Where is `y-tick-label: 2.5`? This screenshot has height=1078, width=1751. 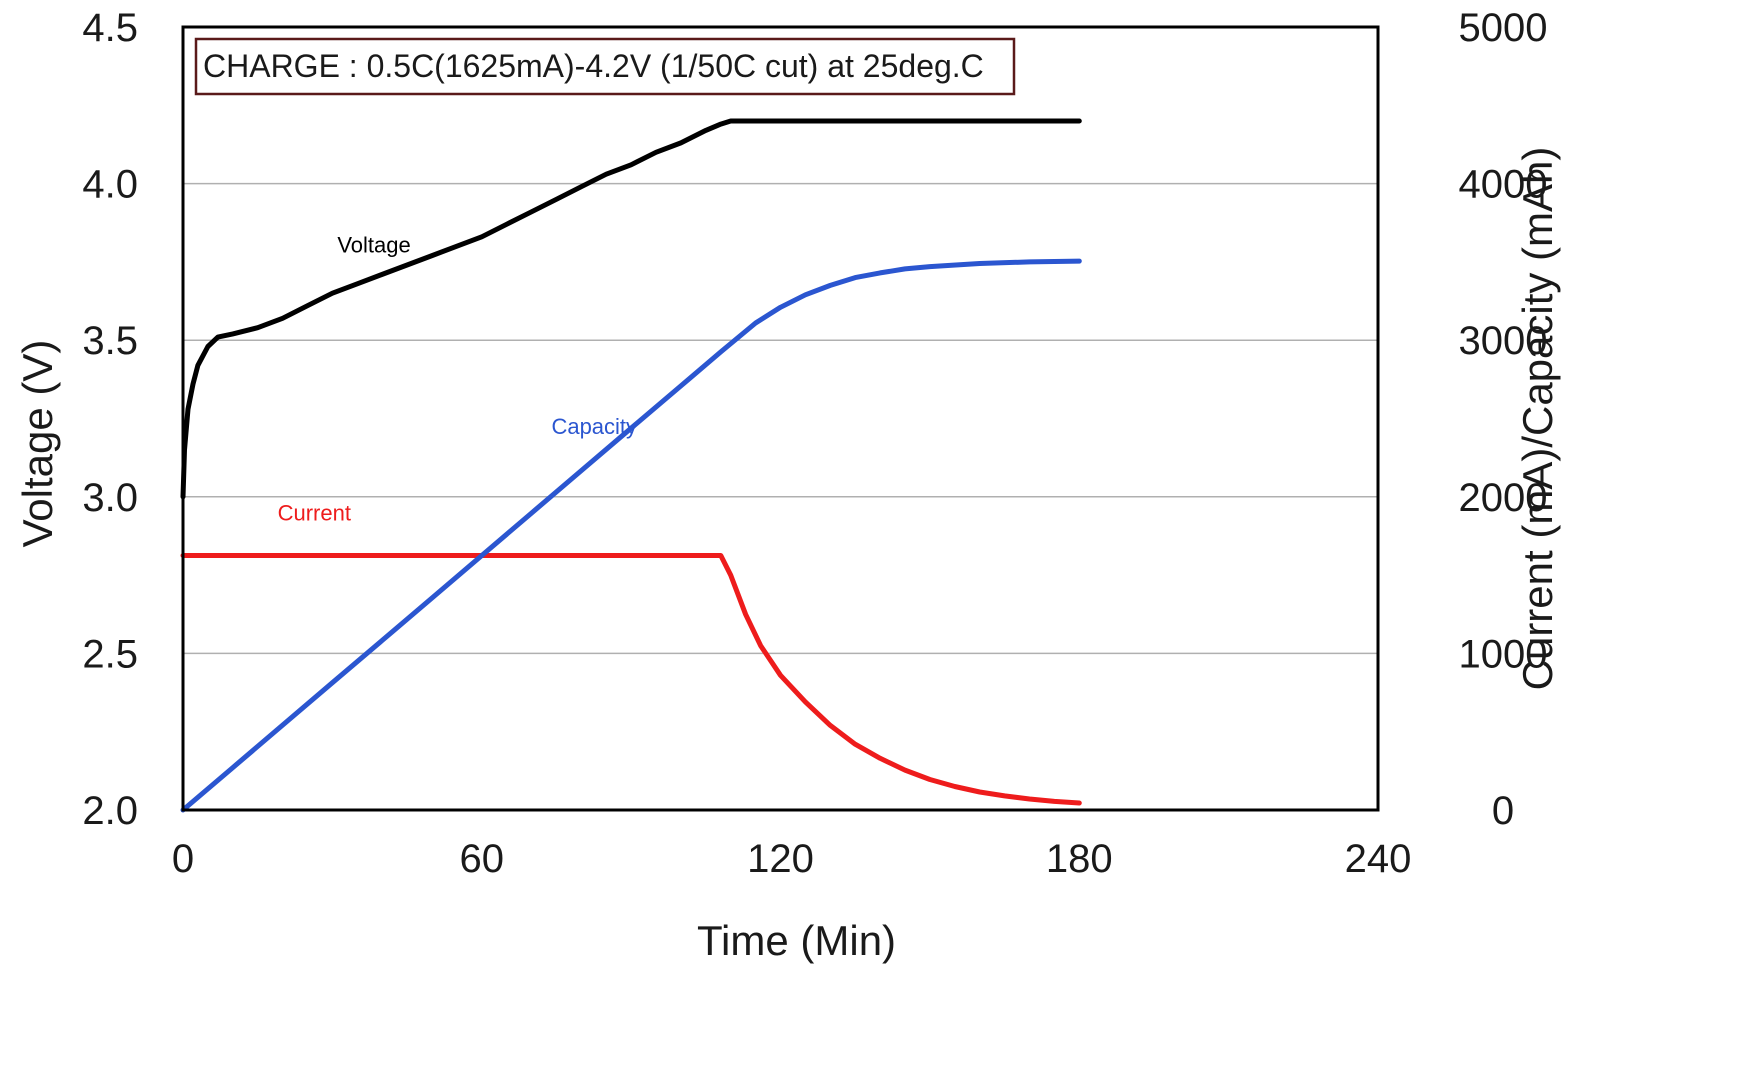
y-tick-label: 2.5 is located at coordinates (110, 654).